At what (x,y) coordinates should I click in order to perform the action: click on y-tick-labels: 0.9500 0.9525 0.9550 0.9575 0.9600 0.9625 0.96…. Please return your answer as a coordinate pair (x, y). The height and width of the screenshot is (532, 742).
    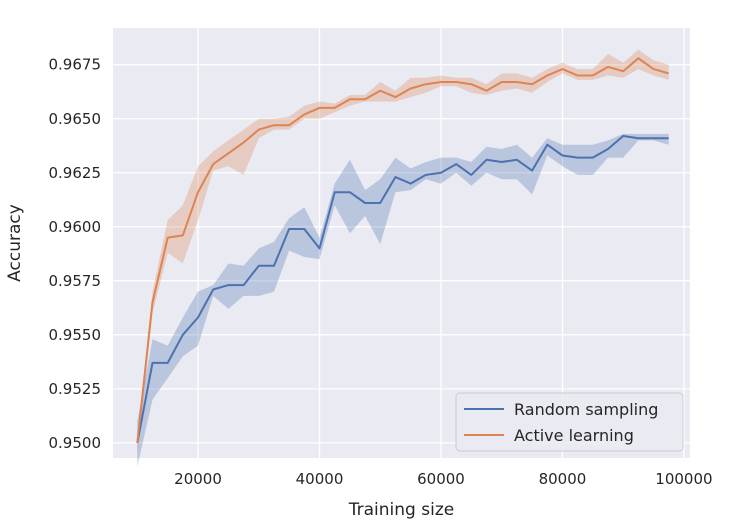
    Looking at the image, I should click on (75, 254).